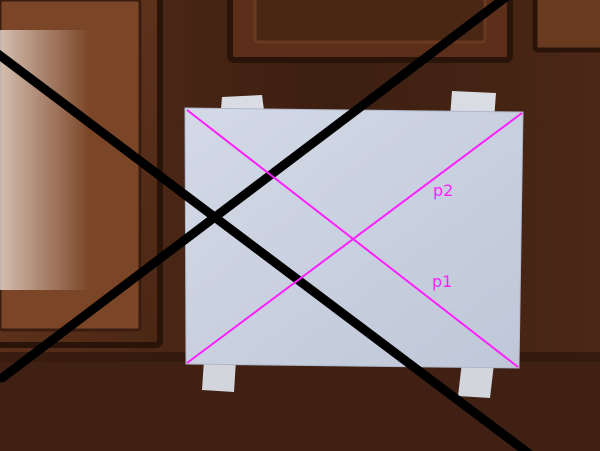 This screenshot has width=600, height=451. Describe the element at coordinates (442, 281) in the screenshot. I see `label-p1: p1` at that location.